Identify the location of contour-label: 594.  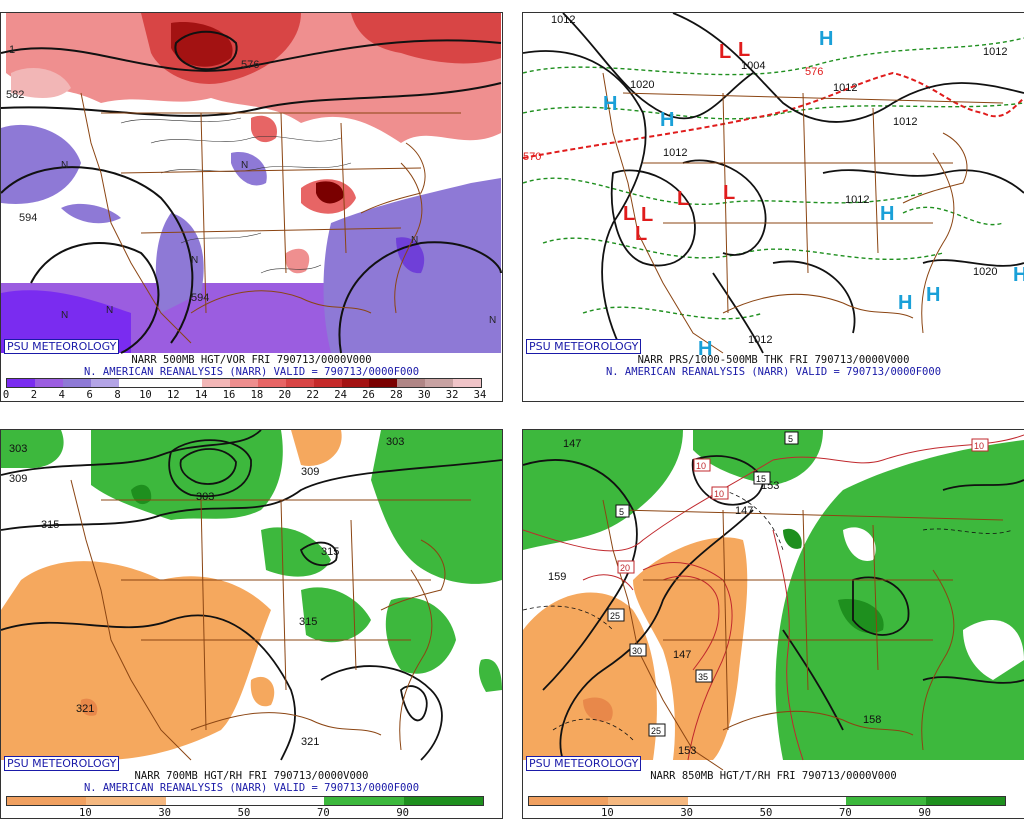
(200, 298).